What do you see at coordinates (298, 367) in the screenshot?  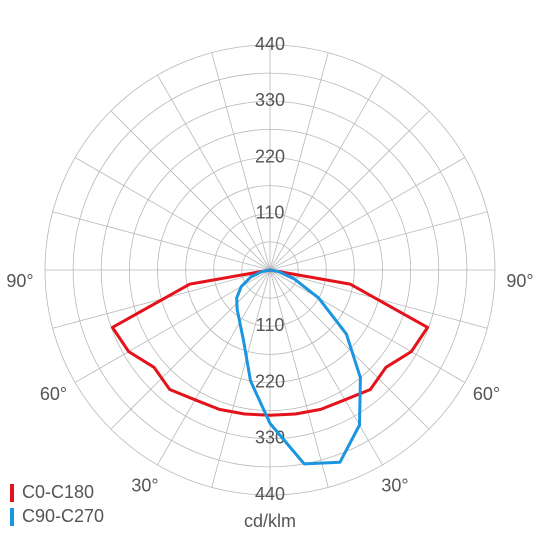 I see `series-line` at bounding box center [298, 367].